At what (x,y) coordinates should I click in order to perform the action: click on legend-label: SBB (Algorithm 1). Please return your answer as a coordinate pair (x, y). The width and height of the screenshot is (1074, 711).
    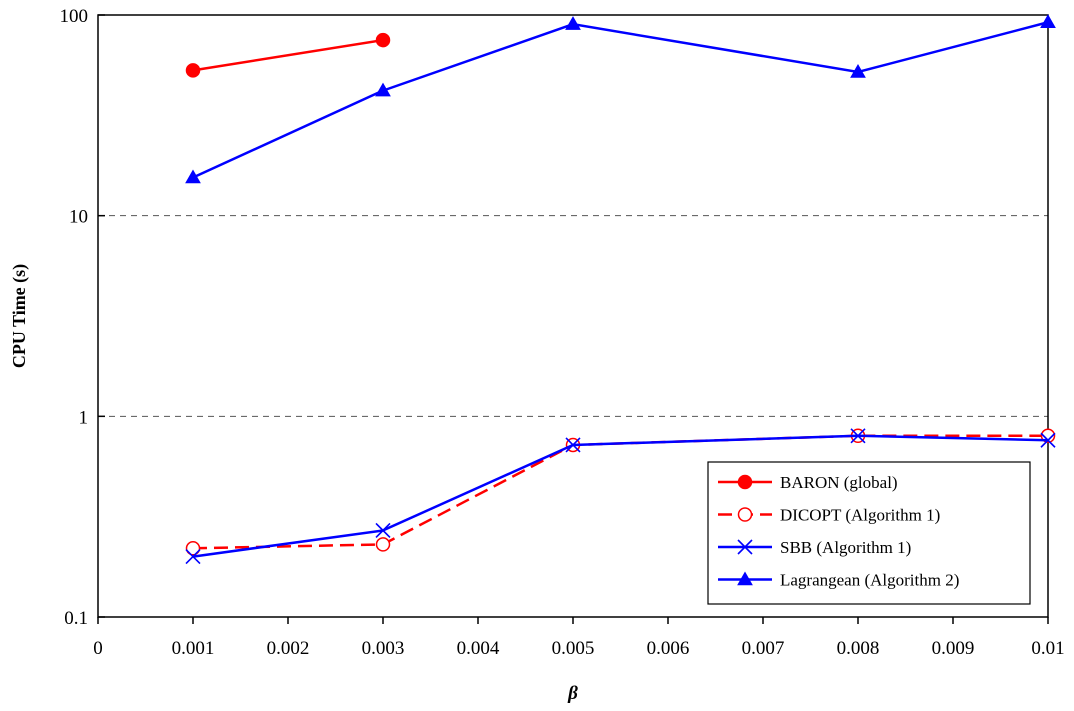
    Looking at the image, I should click on (845, 547).